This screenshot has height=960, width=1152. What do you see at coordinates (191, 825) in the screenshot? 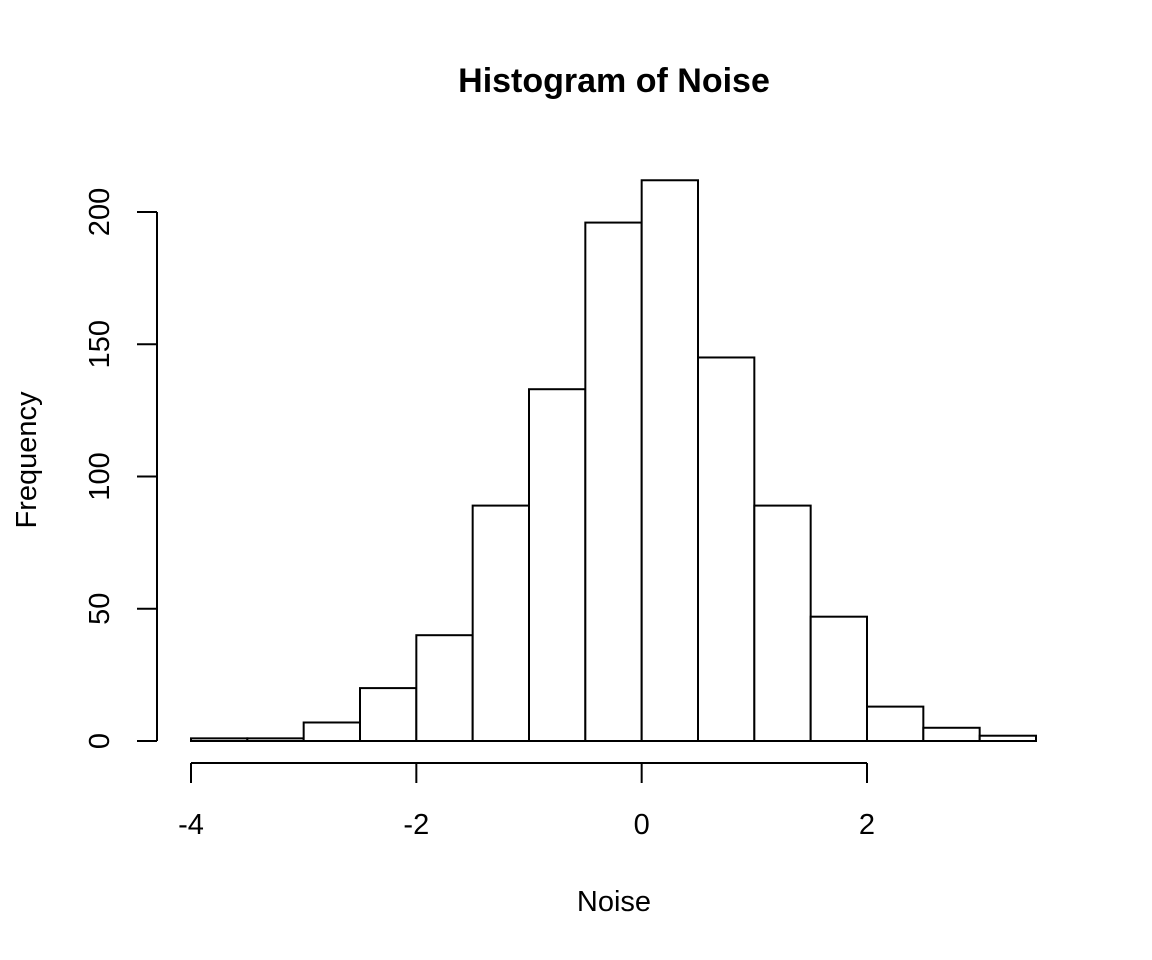
I see `x-tick-label: -4` at bounding box center [191, 825].